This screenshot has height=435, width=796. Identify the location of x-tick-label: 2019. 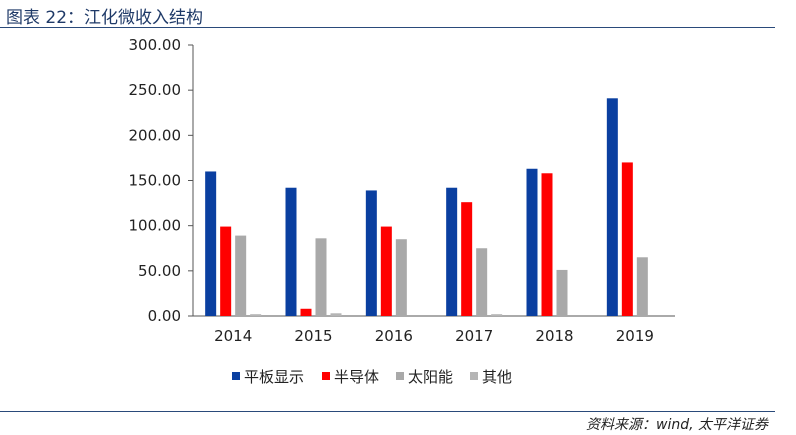
(635, 336).